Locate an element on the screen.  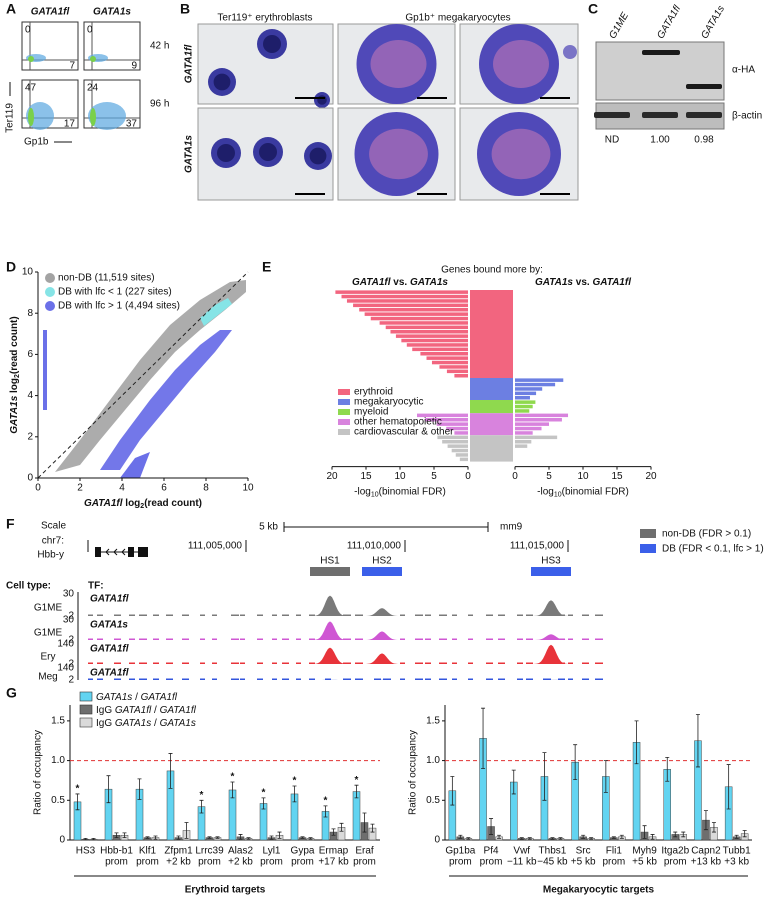
signal-peak is located at coordinates (330, 630).